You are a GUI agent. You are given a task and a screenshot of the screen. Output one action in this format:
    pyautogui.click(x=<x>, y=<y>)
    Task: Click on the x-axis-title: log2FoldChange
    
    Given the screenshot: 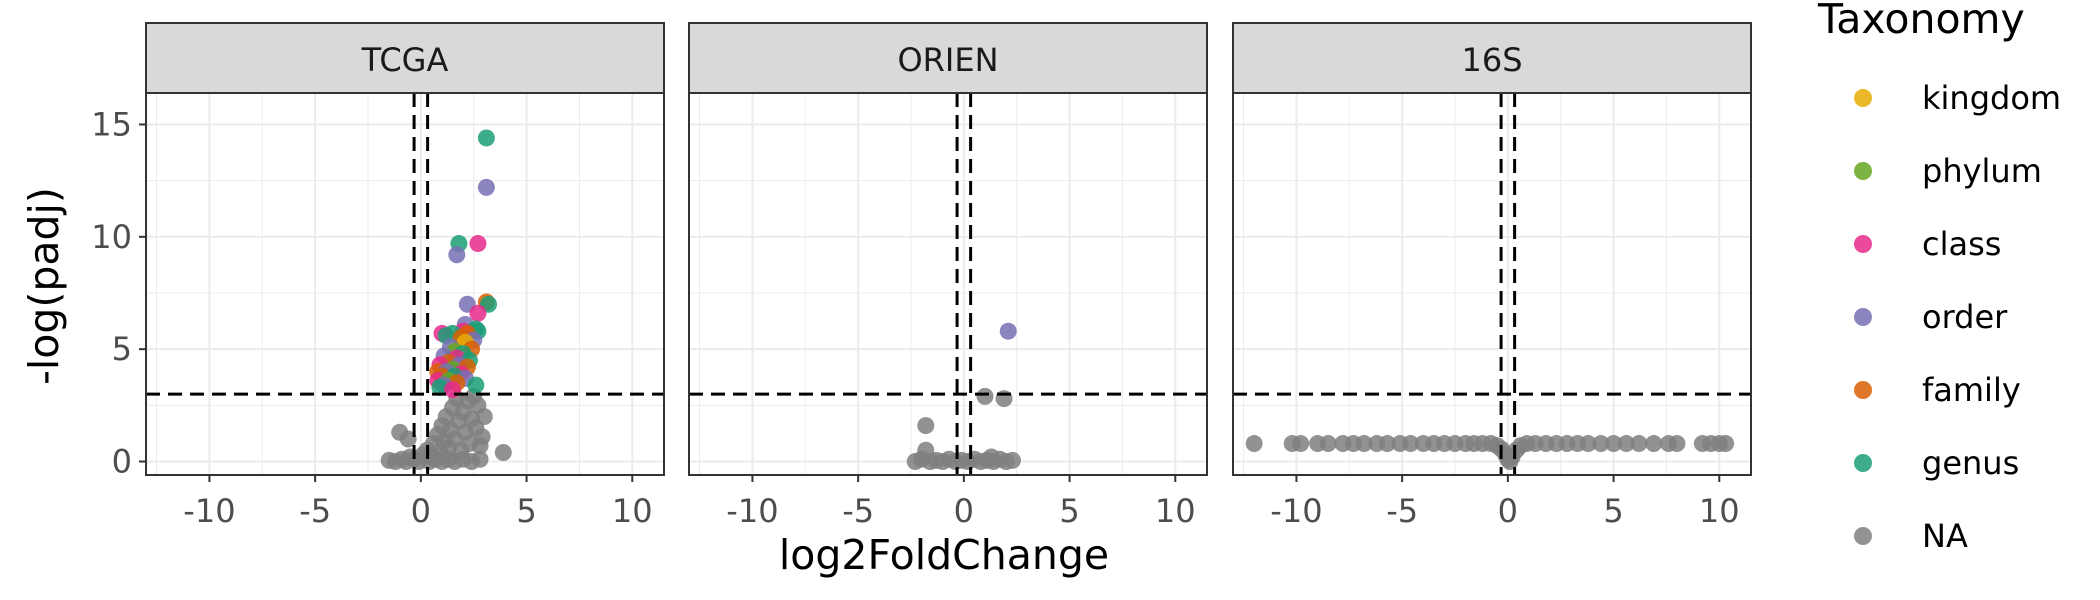 What is the action you would take?
    pyautogui.click(x=944, y=555)
    